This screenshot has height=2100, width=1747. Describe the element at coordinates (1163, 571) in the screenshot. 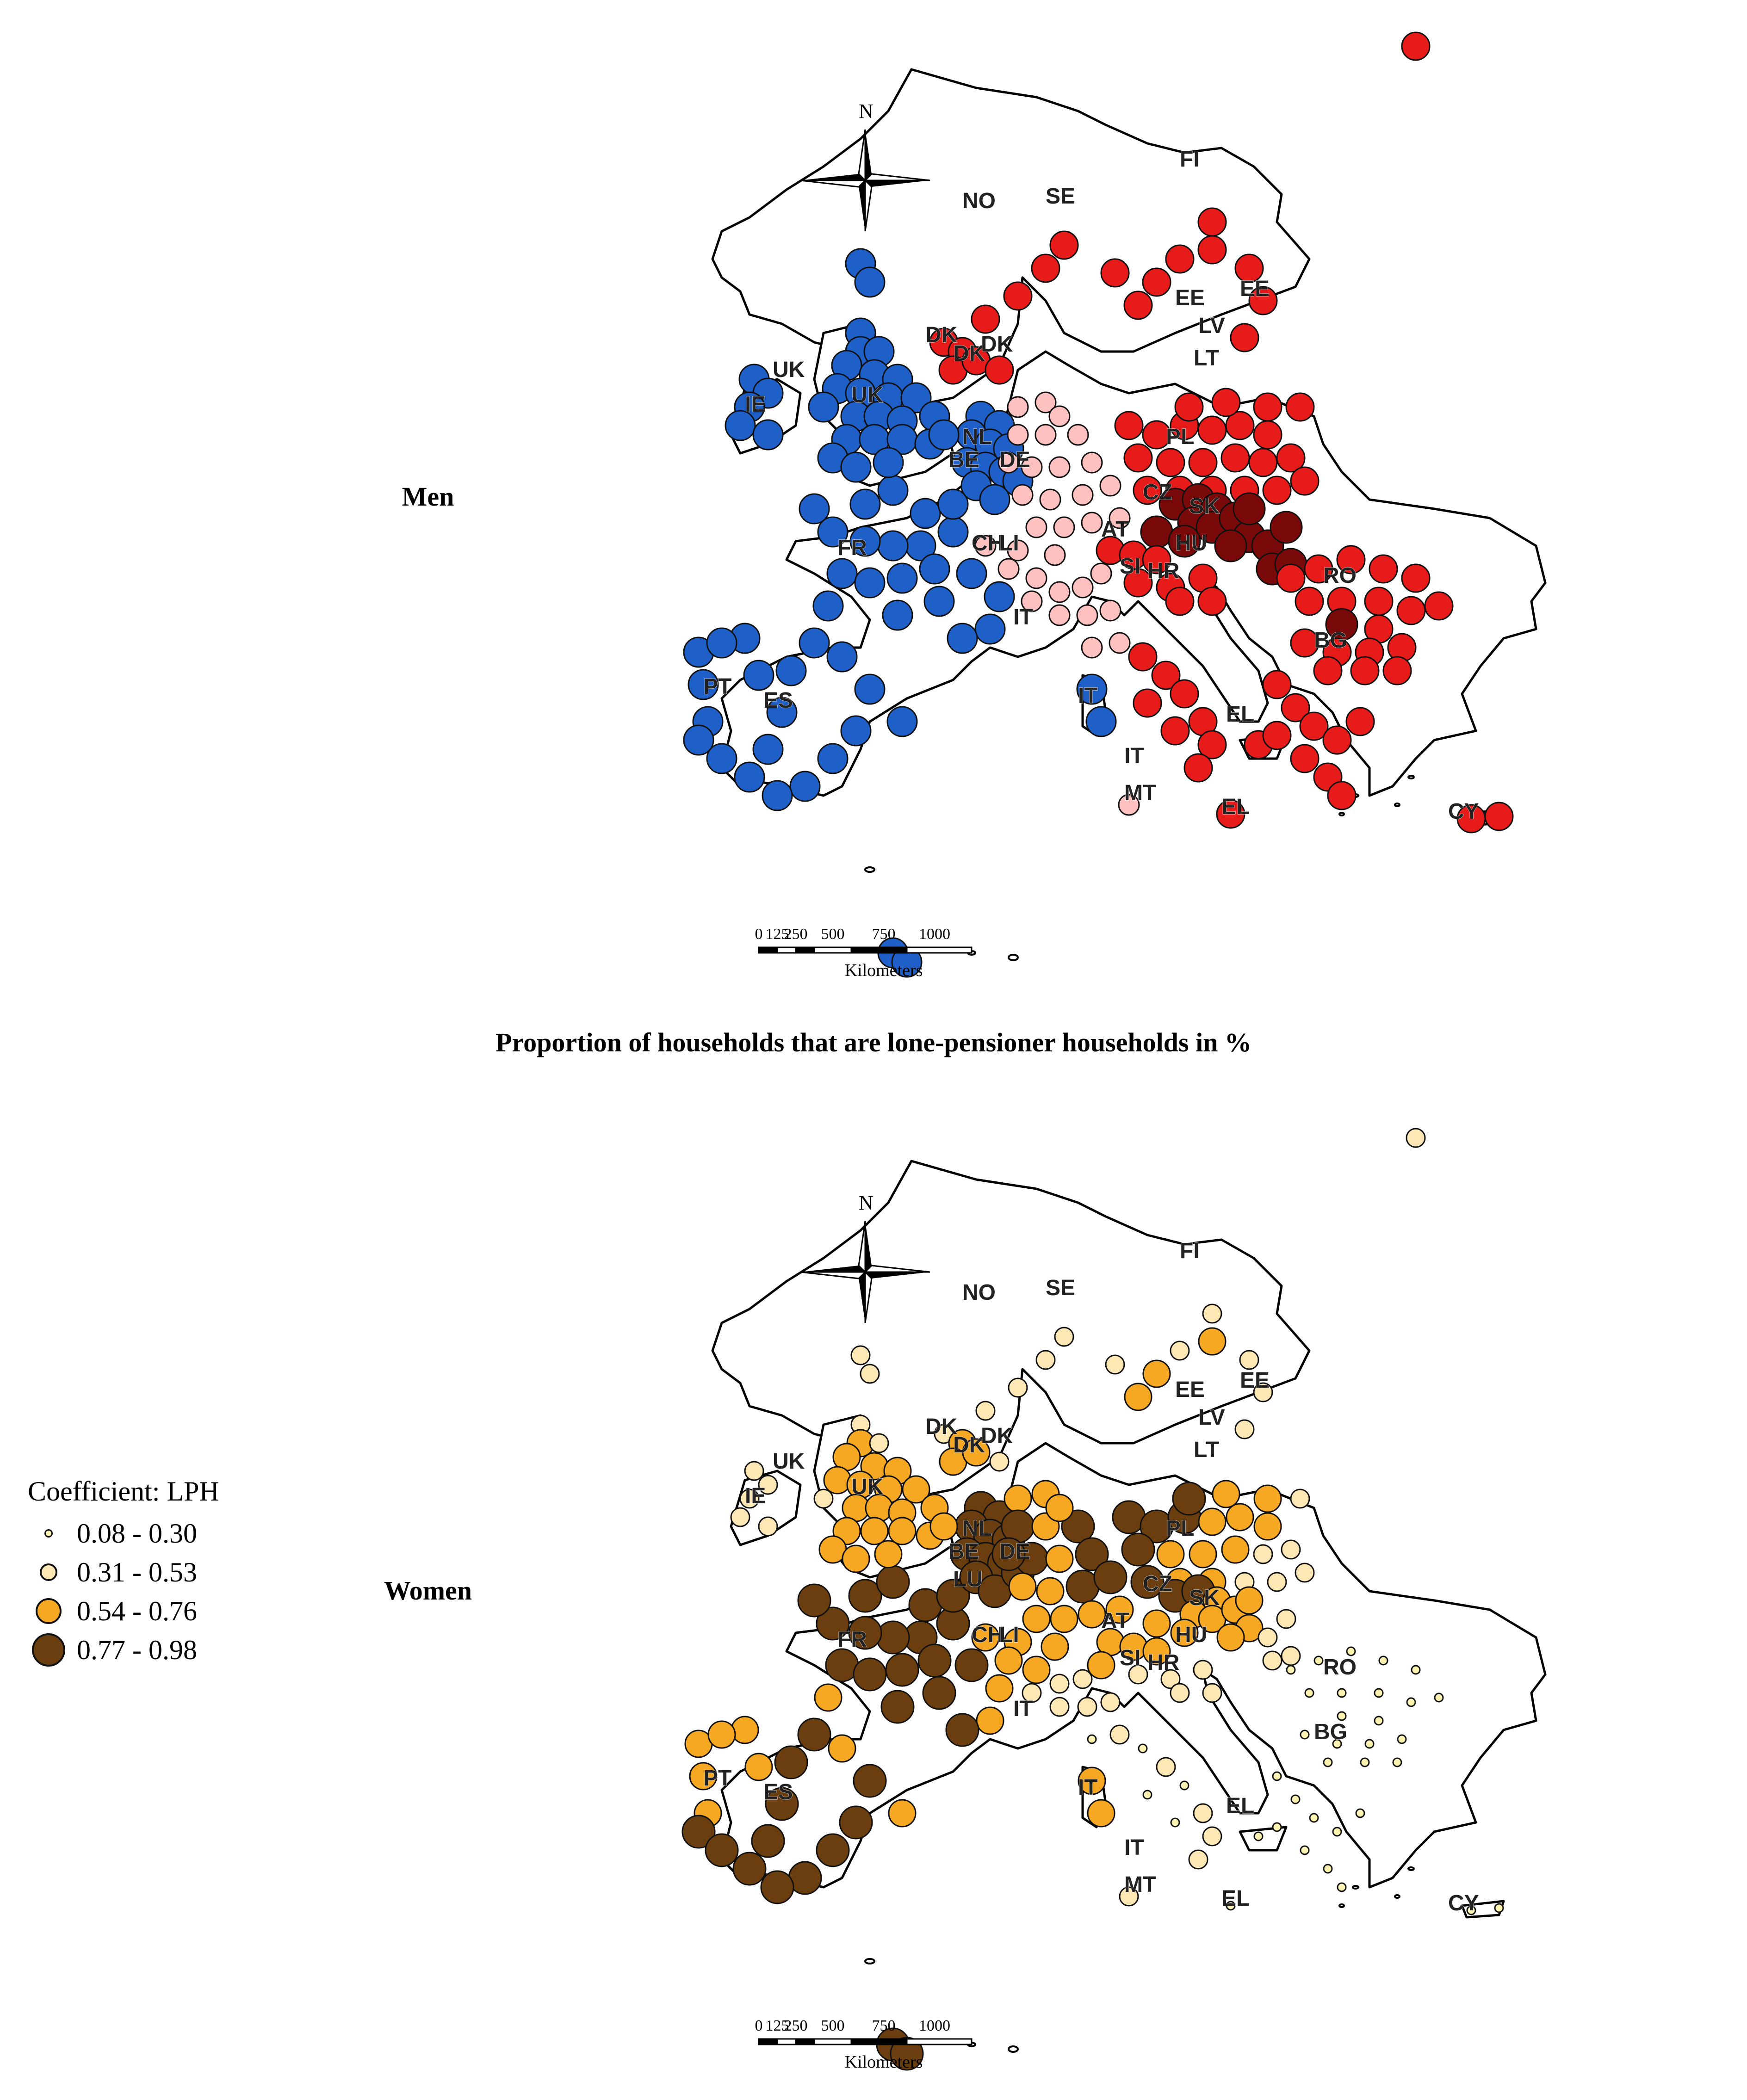

I see `country-code-label: HR` at that location.